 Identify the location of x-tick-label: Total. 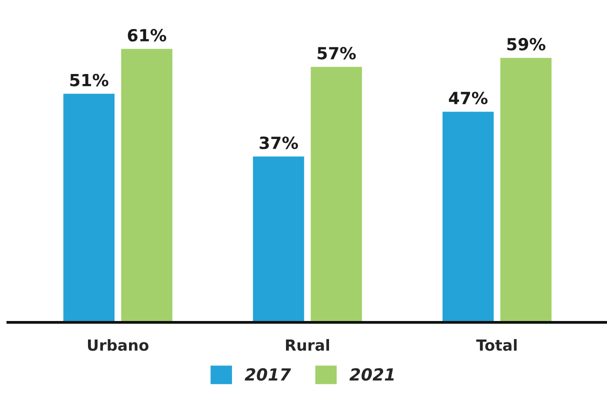
(496, 345).